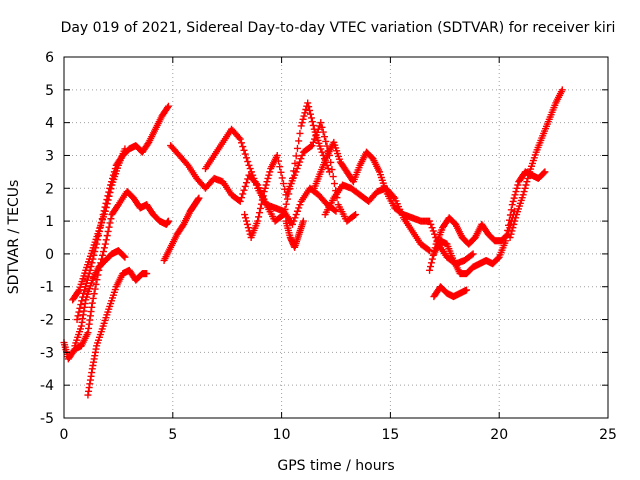  I want to click on x-tick-label: 10, so click(282, 435).